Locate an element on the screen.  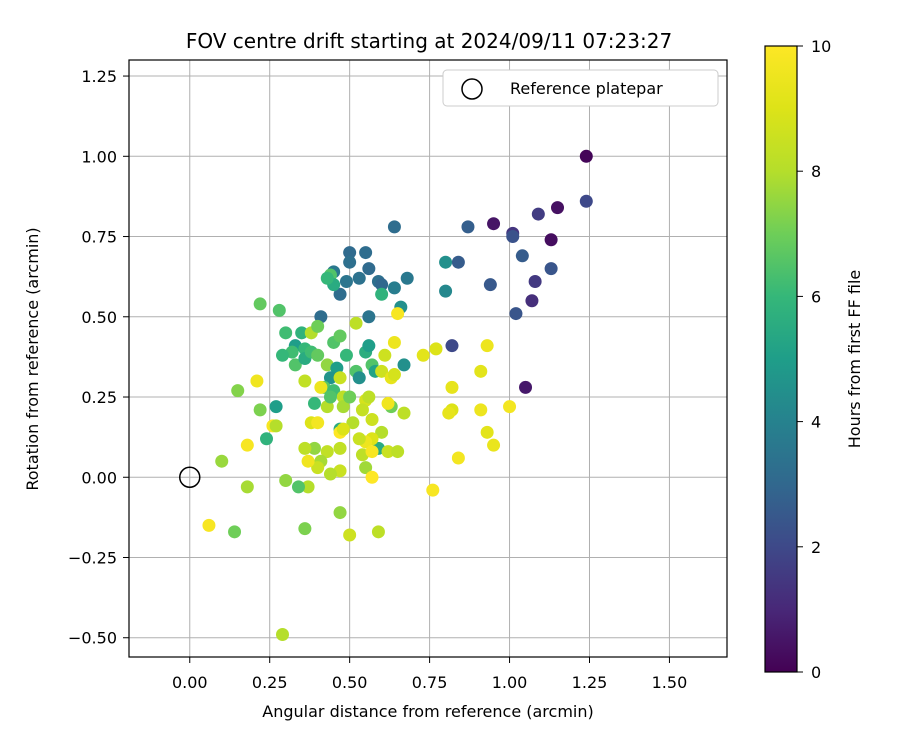
legend: Reference platepar is located at coordinates (580, 88).